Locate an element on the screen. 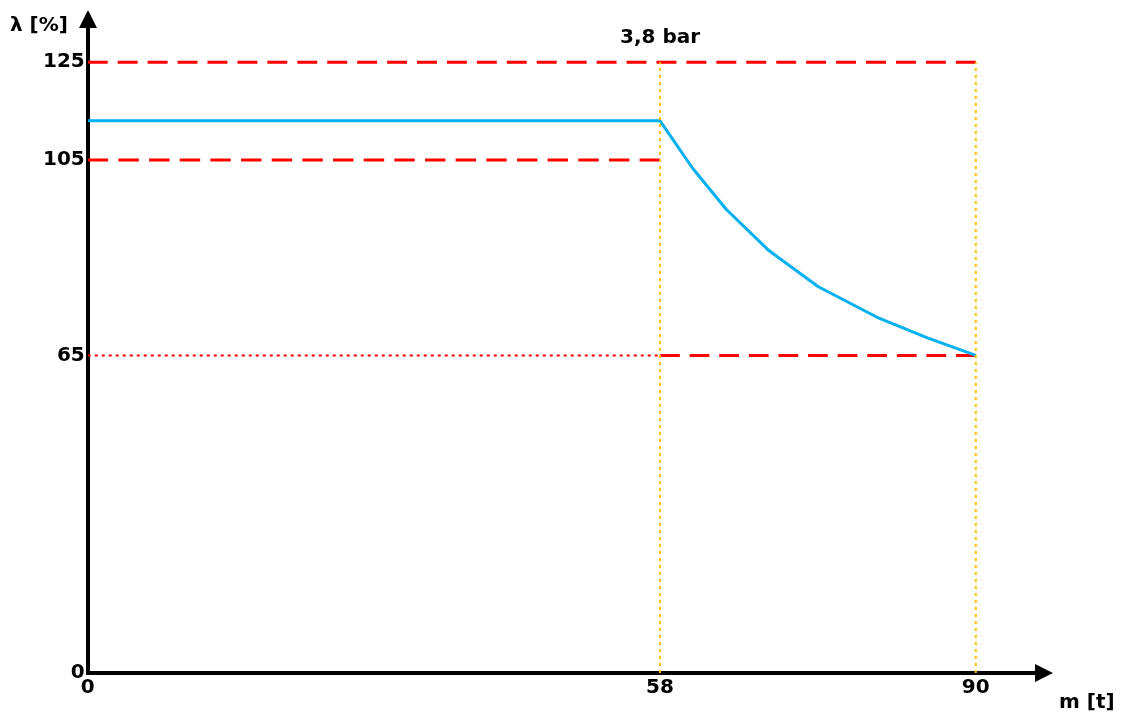  x-axis-title: m [t] is located at coordinates (1087, 701).